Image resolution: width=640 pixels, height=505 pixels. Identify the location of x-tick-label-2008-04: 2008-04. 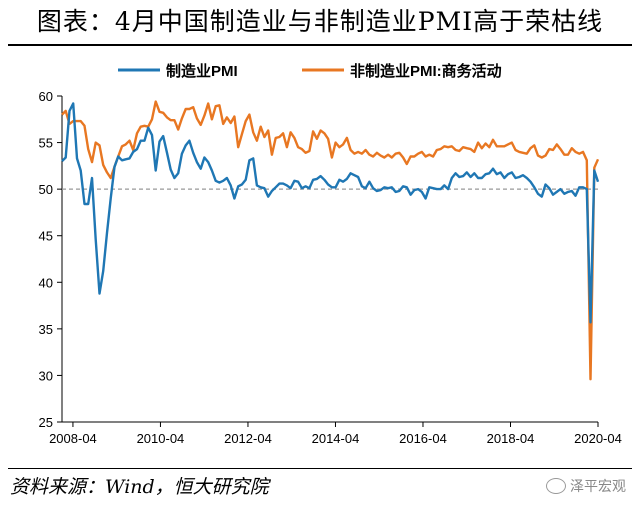
(73, 438).